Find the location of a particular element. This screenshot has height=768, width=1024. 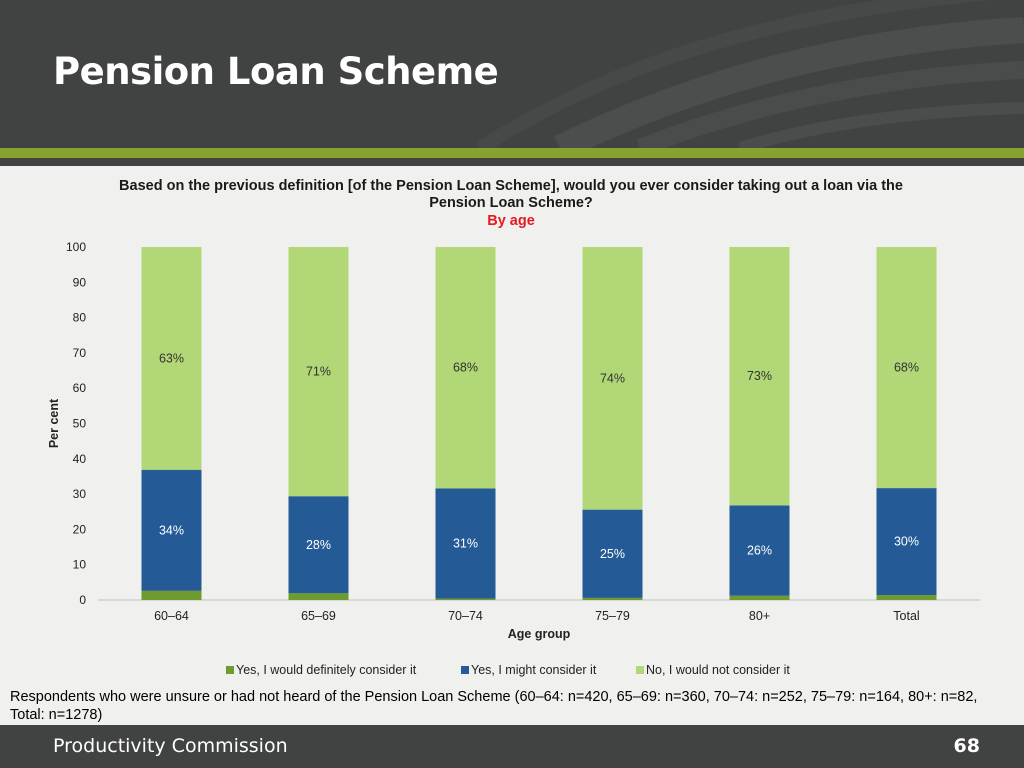

legend-label: Yes, I would definitely consider it is located at coordinates (326, 670).